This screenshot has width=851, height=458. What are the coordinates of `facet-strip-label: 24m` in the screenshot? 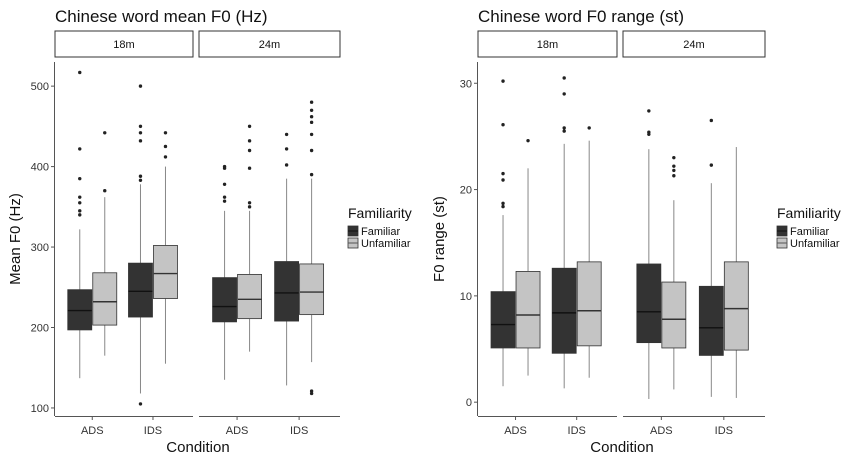 It's located at (269, 45).